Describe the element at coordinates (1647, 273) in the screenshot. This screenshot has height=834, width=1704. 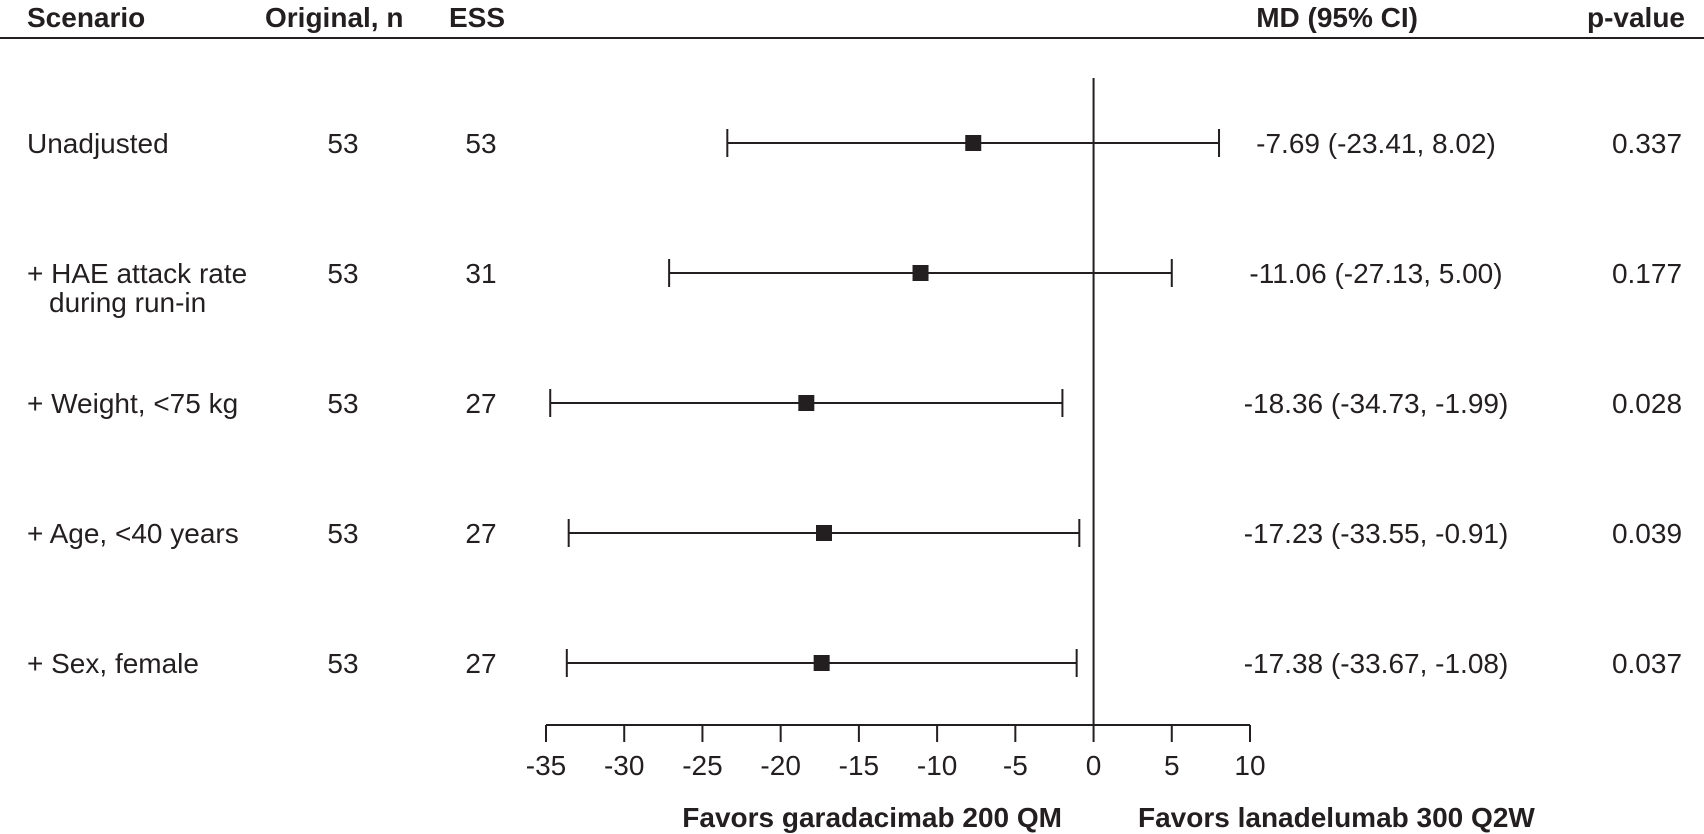
I see `p-value-value: 0.177` at that location.